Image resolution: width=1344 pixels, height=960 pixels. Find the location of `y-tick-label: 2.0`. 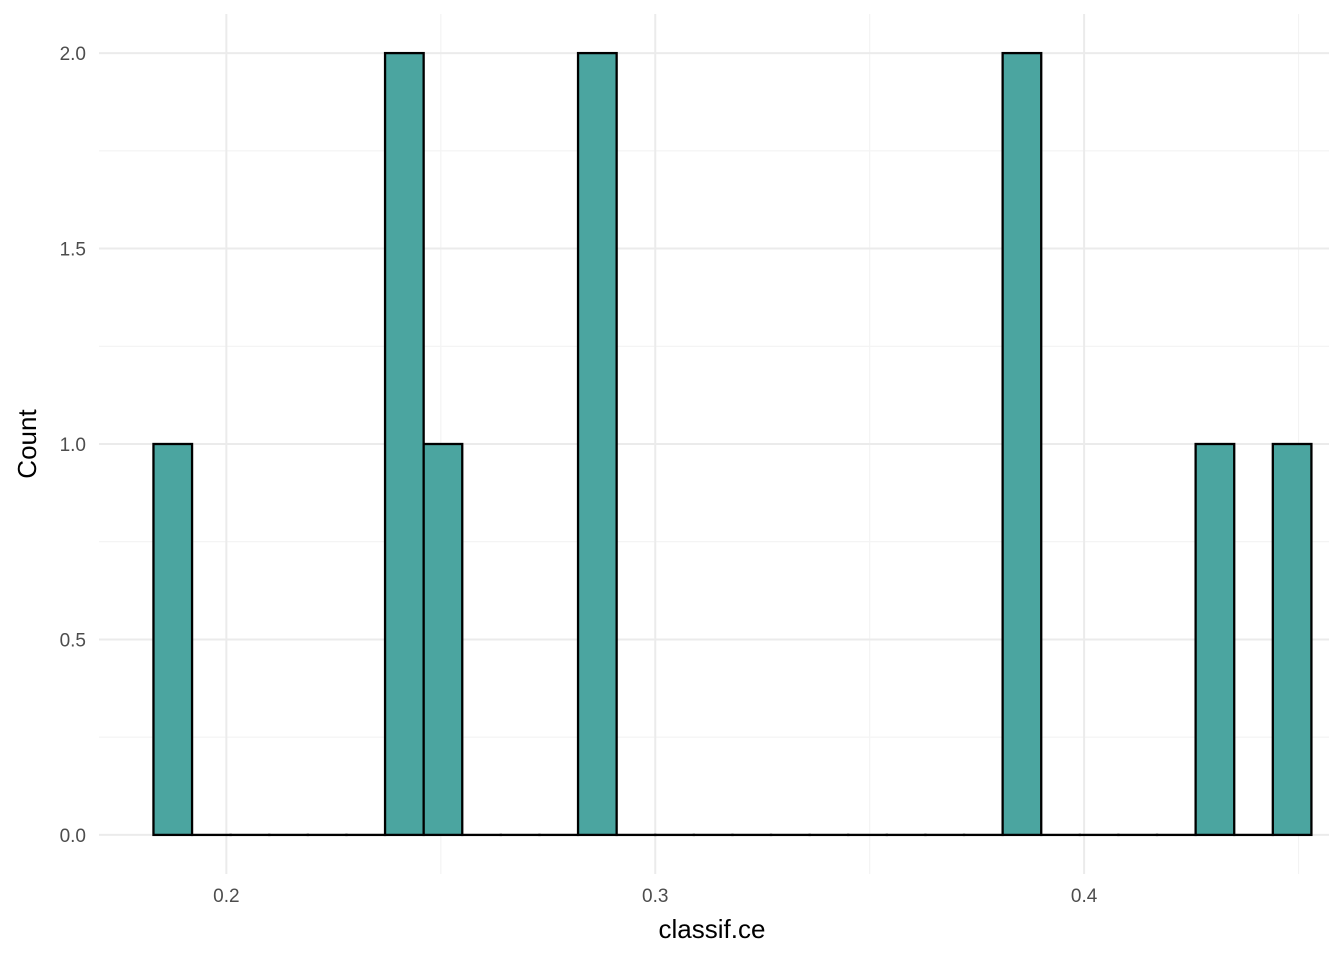

y-tick-label: 2.0 is located at coordinates (73, 54).